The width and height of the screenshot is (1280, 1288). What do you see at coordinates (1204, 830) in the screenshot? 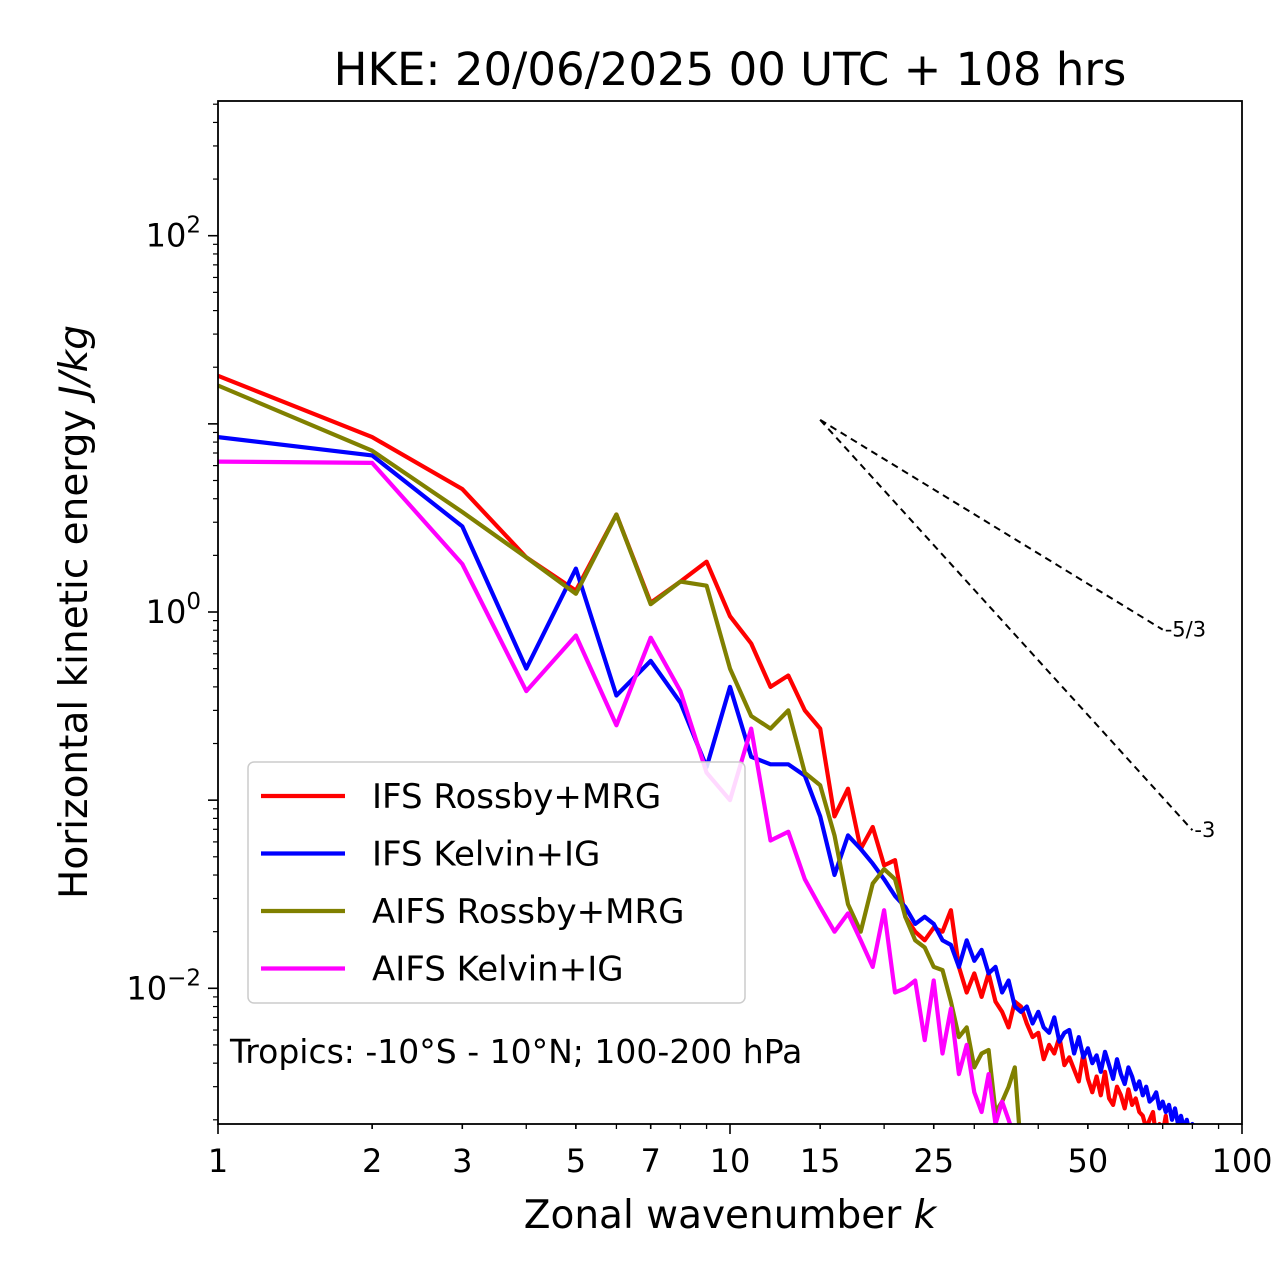
I see `slope-label-1: -3` at bounding box center [1204, 830].